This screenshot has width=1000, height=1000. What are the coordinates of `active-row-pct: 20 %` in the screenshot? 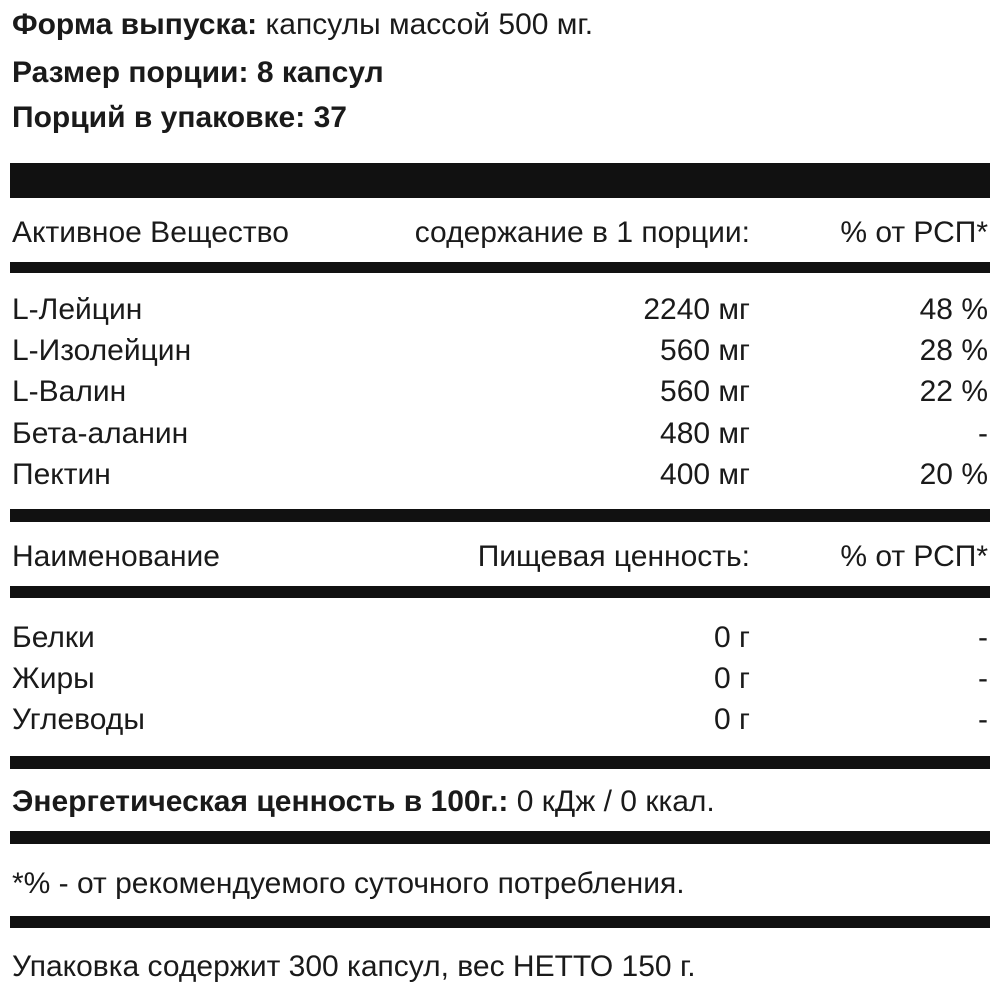 It's located at (953, 474).